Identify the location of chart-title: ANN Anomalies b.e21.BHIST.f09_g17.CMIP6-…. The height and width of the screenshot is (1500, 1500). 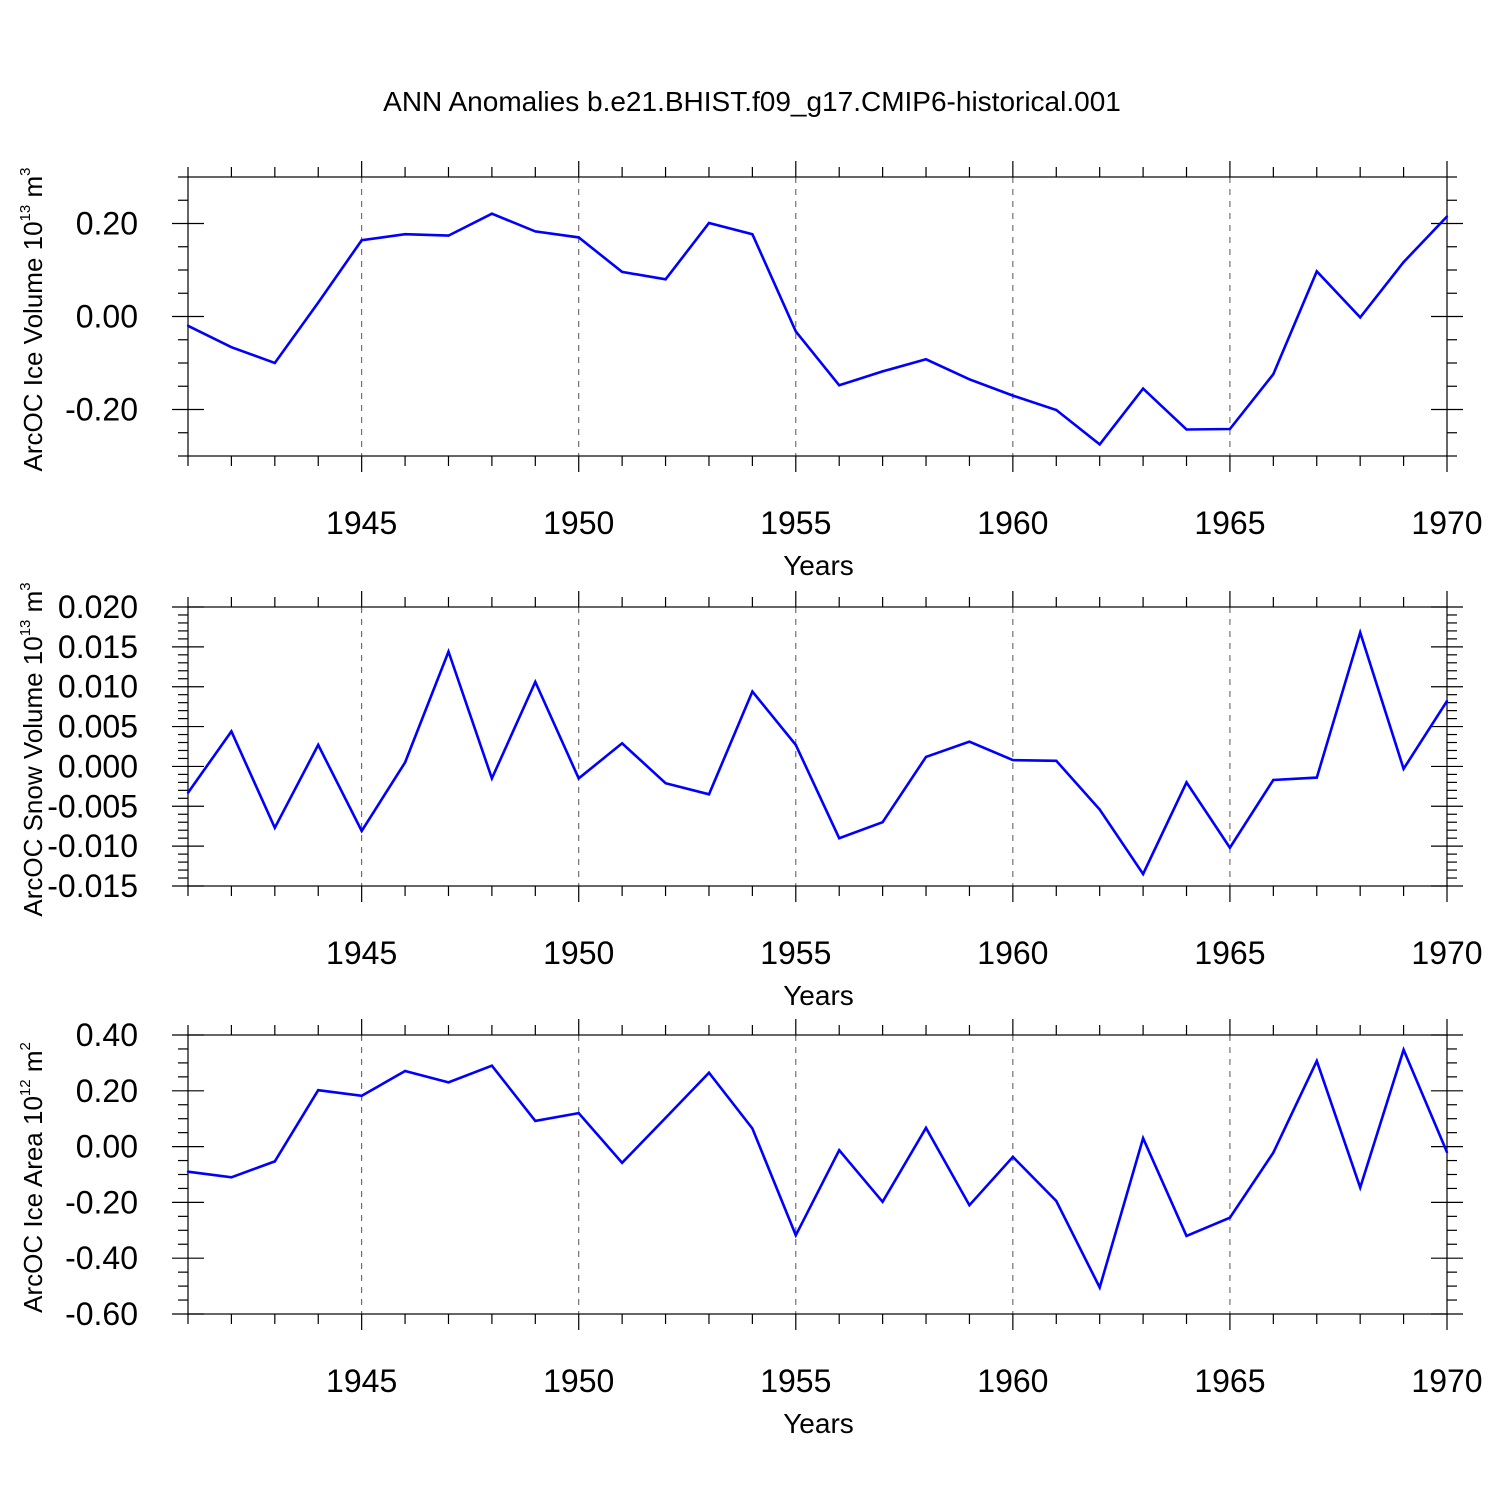
(752, 101).